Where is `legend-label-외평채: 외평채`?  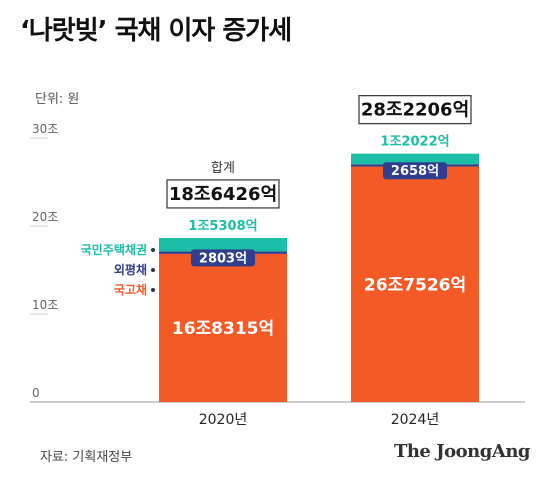 legend-label-외평채: 외평채 is located at coordinates (130, 269).